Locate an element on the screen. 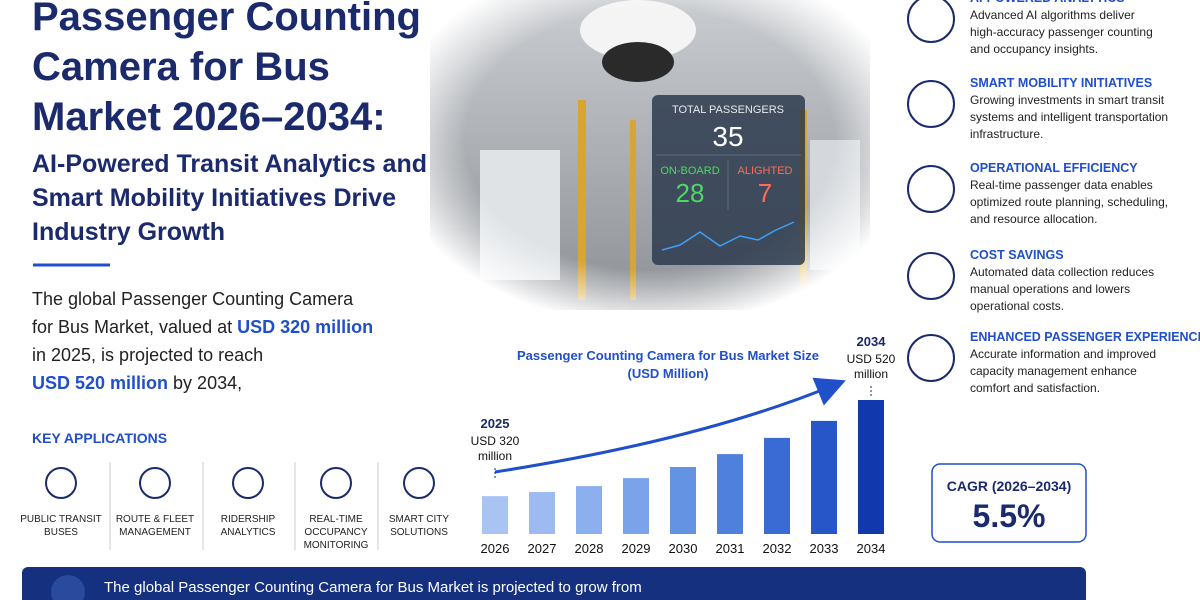 The image size is (1200, 600). chart-title: (USD Million) is located at coordinates (668, 373).